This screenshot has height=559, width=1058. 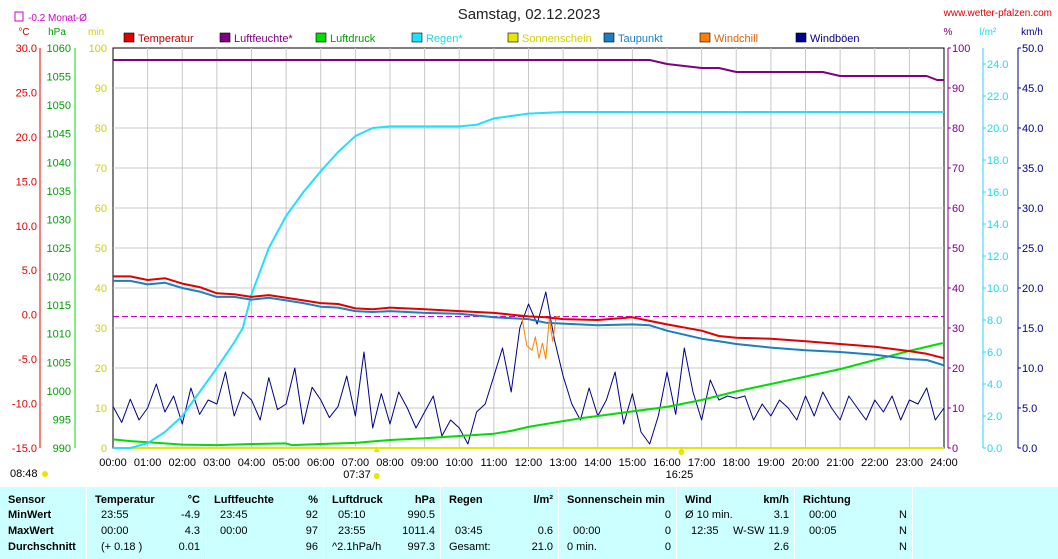 What do you see at coordinates (1032, 129) in the screenshot?
I see `wind-tick: 40.0` at bounding box center [1032, 129].